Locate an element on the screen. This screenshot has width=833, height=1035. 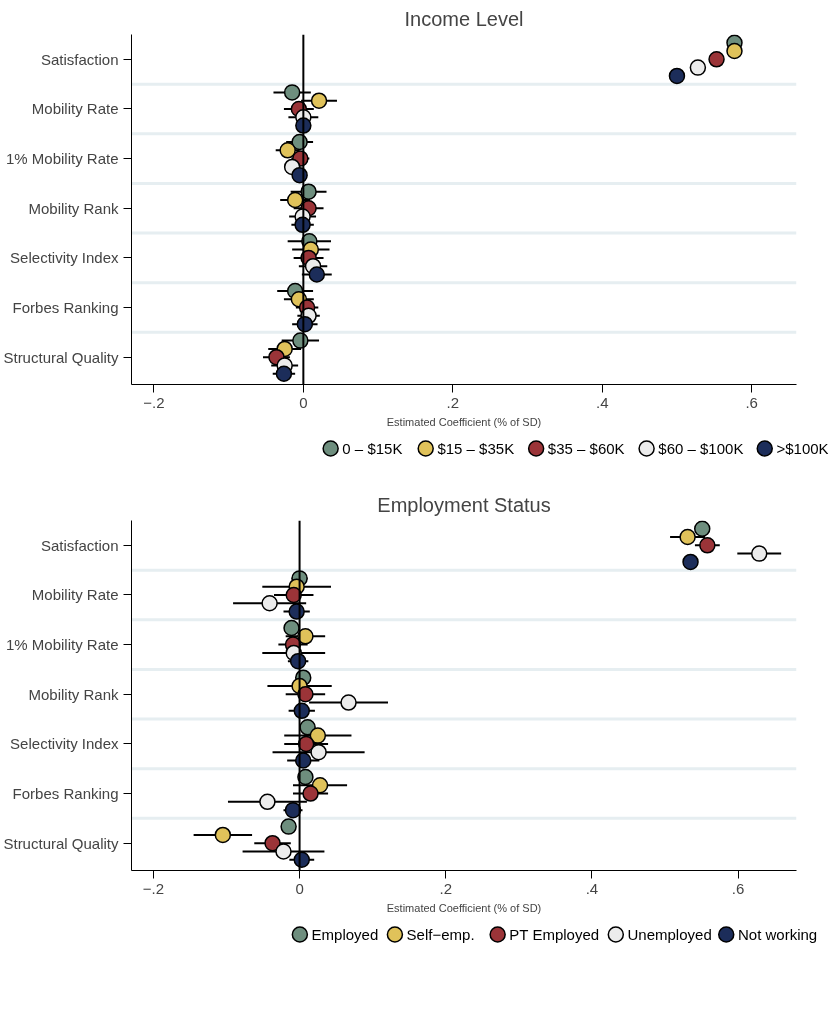
legend-label: Unemployed is located at coordinates (669, 934).